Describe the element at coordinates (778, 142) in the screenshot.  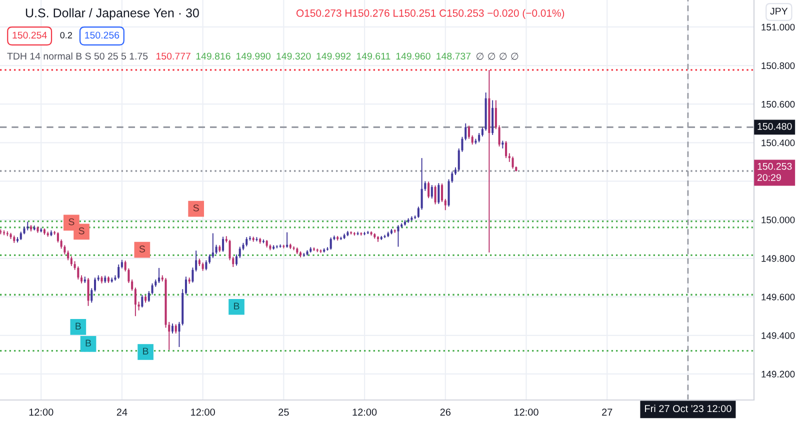
I see `y-tick-label: 150.400` at that location.